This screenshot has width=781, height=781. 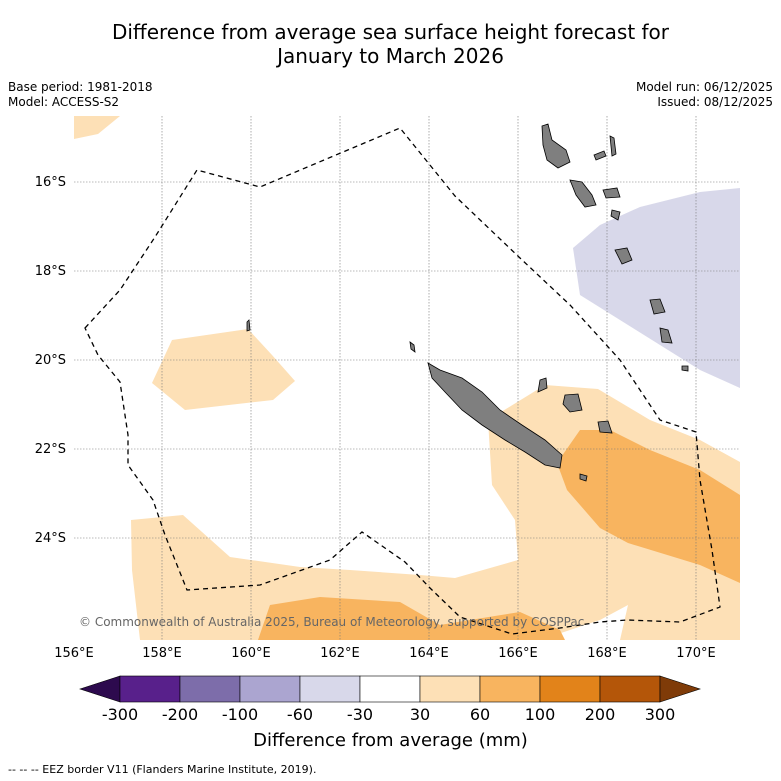 What do you see at coordinates (623, 256) in the screenshot?
I see `vanuatu-efate` at bounding box center [623, 256].